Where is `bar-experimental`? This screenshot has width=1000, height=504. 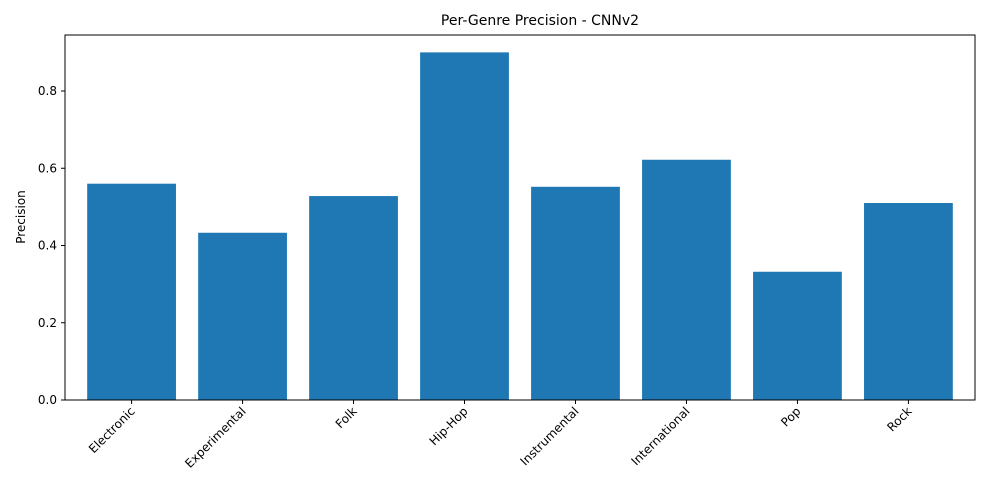 bar-experimental is located at coordinates (242, 316).